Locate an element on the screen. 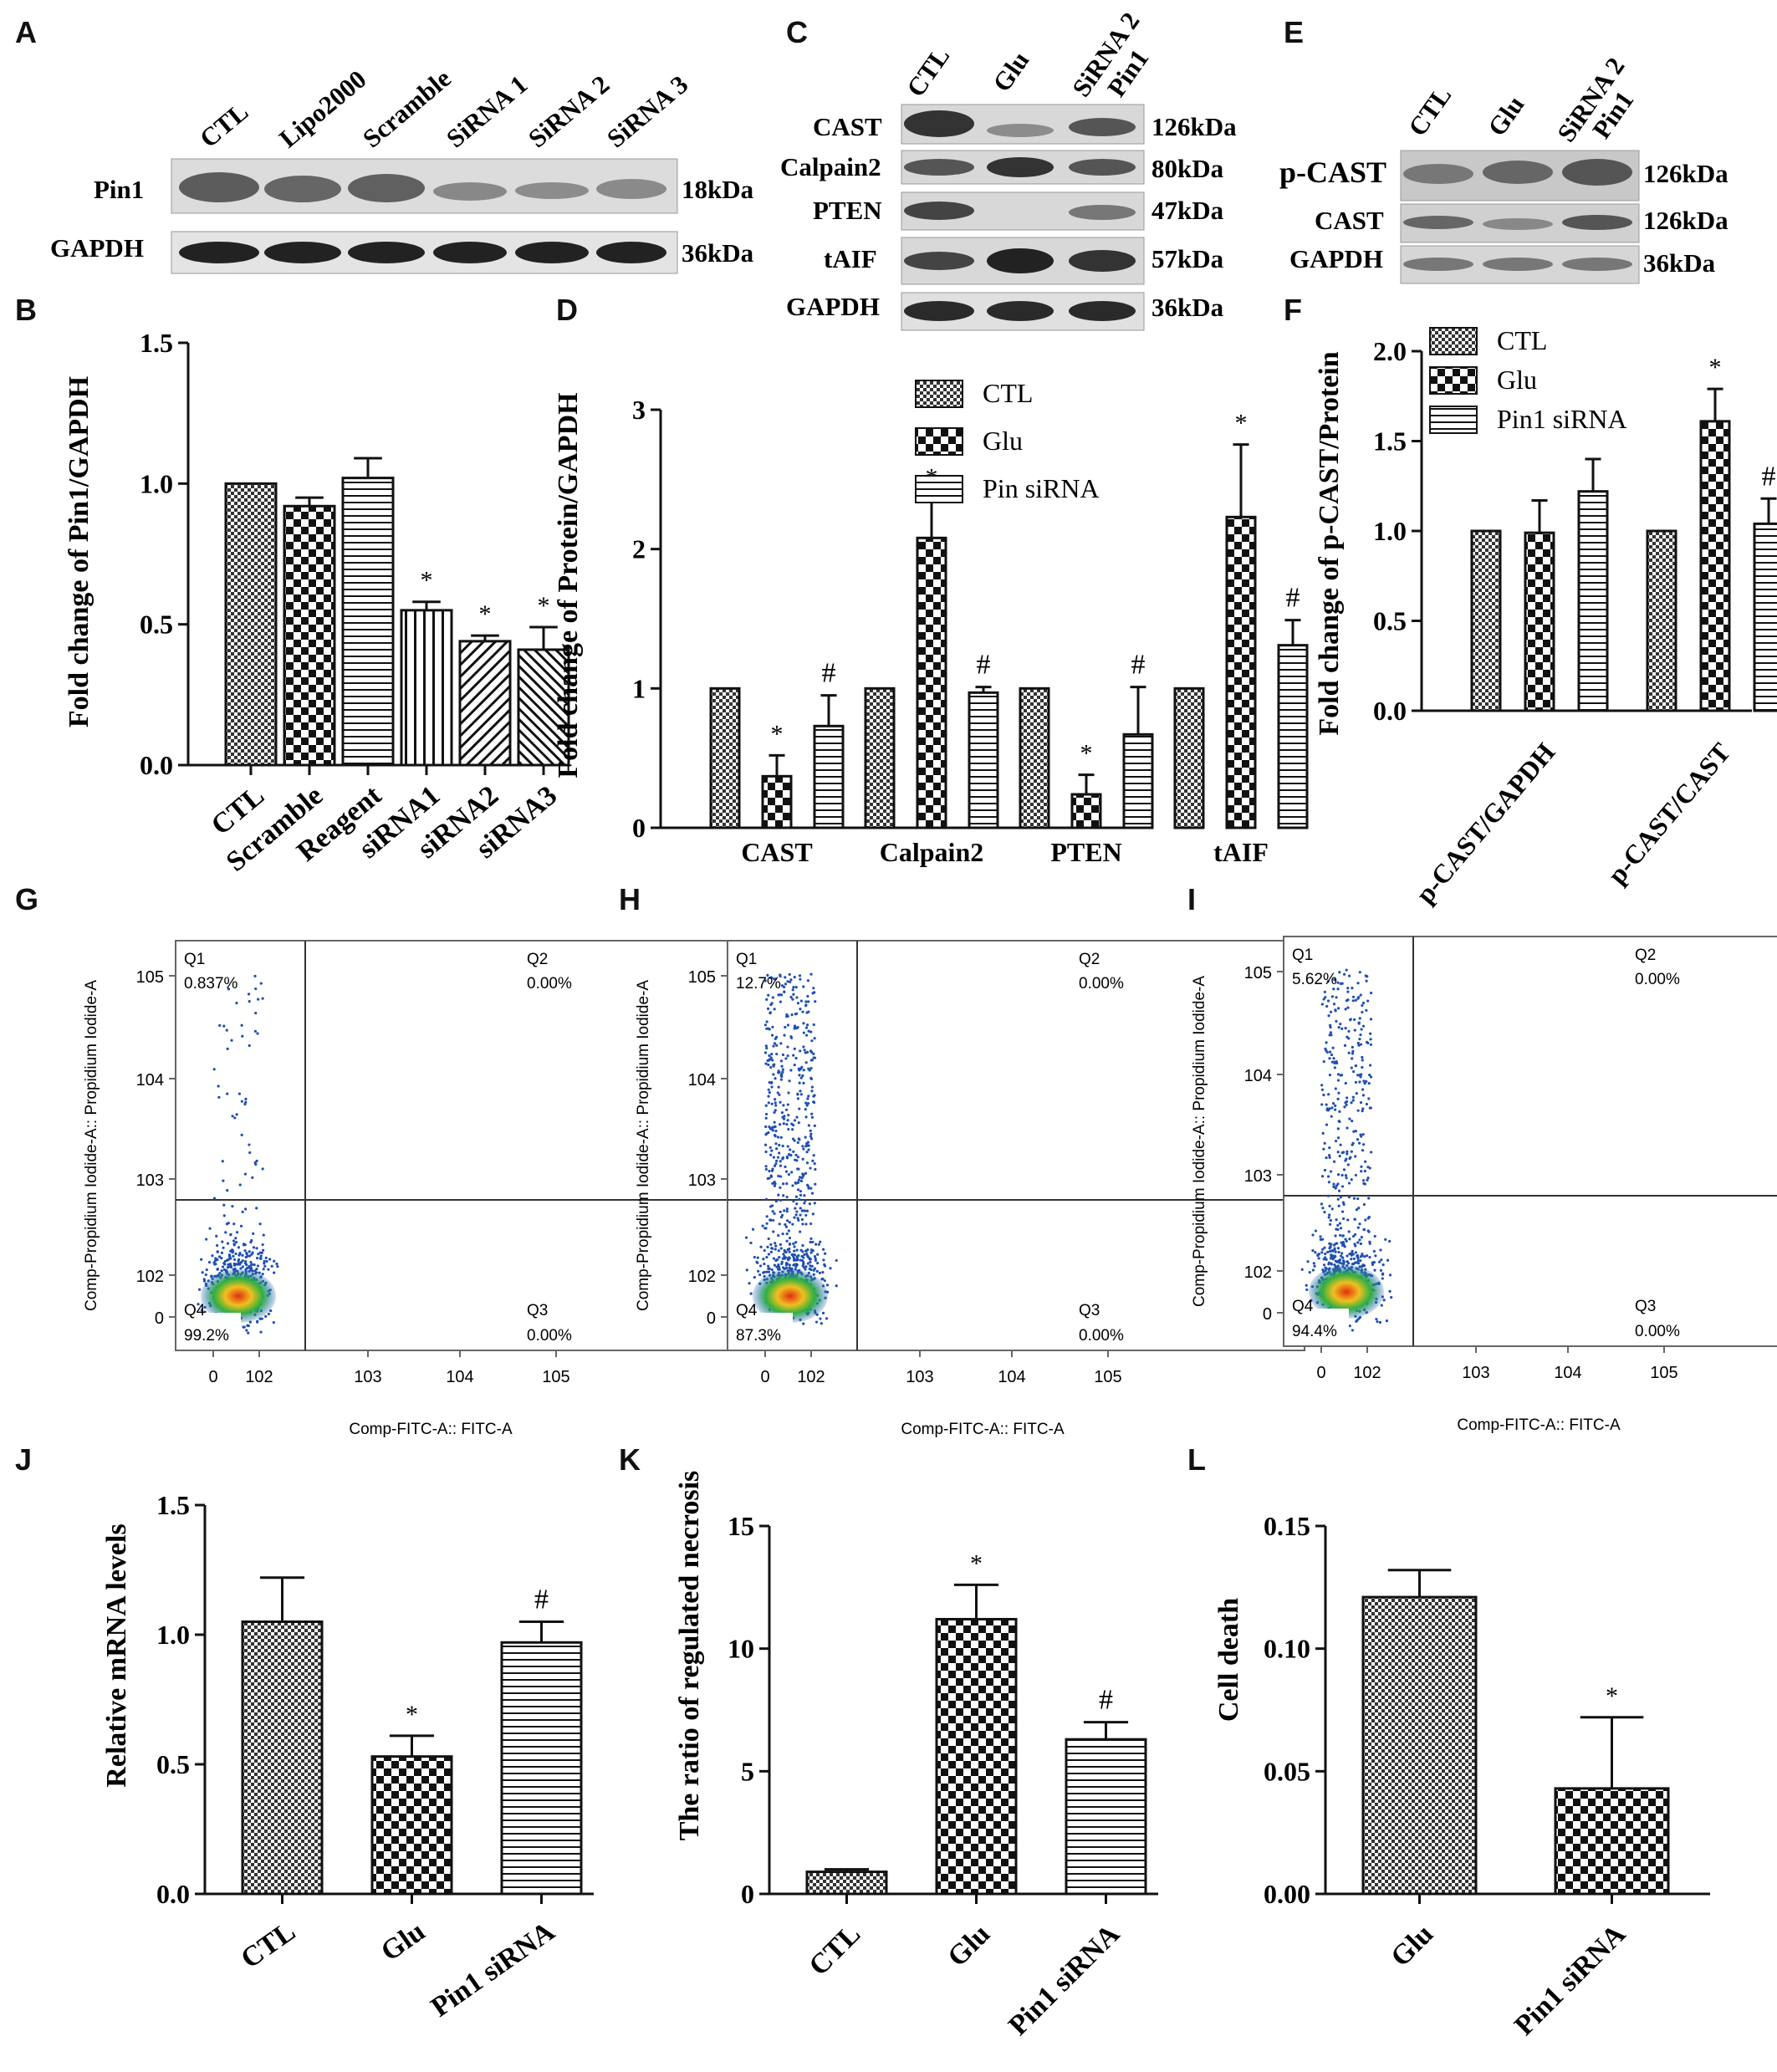 Image resolution: width=1777 pixels, height=2072 pixels. panel-letter-k: K is located at coordinates (630, 1460).